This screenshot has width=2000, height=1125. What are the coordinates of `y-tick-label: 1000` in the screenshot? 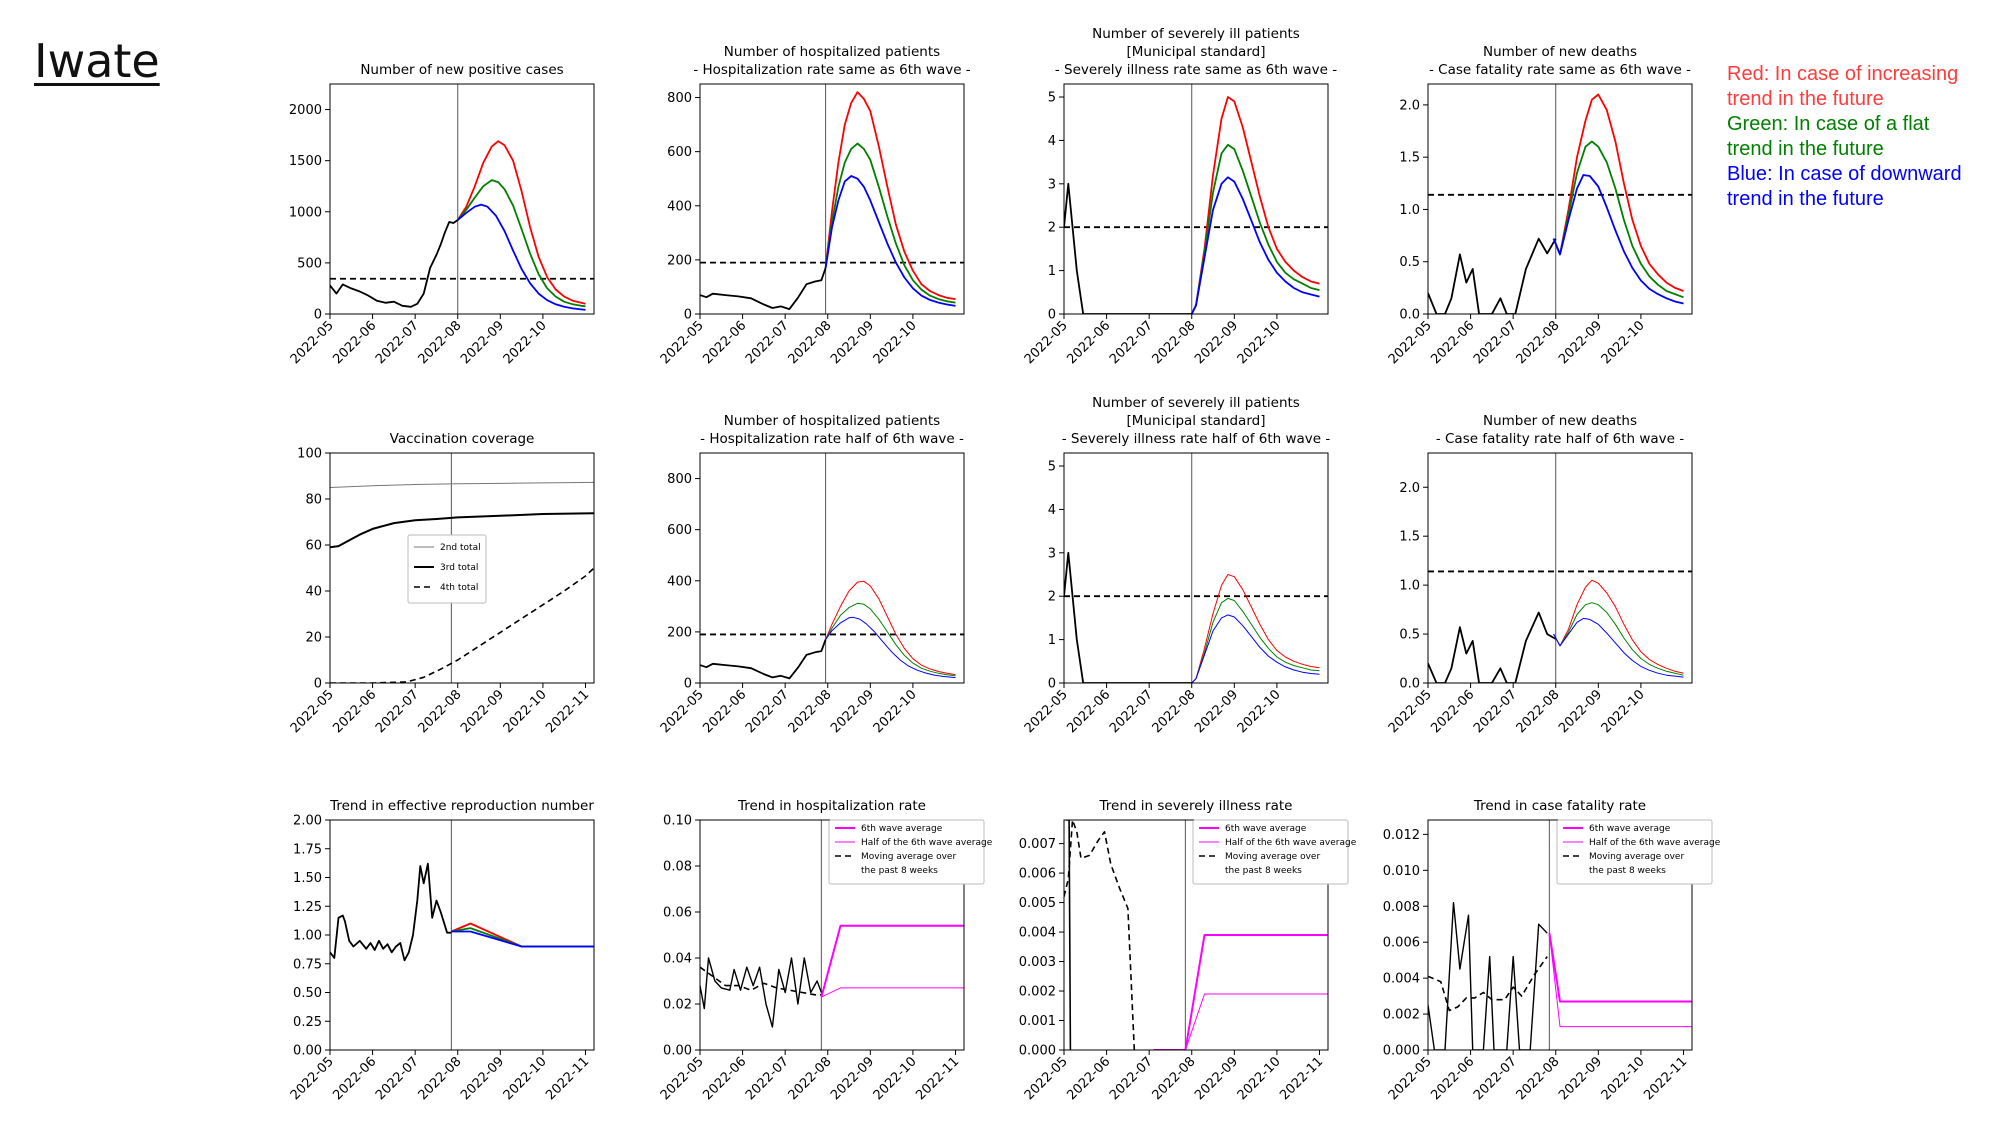 It's located at (305, 212).